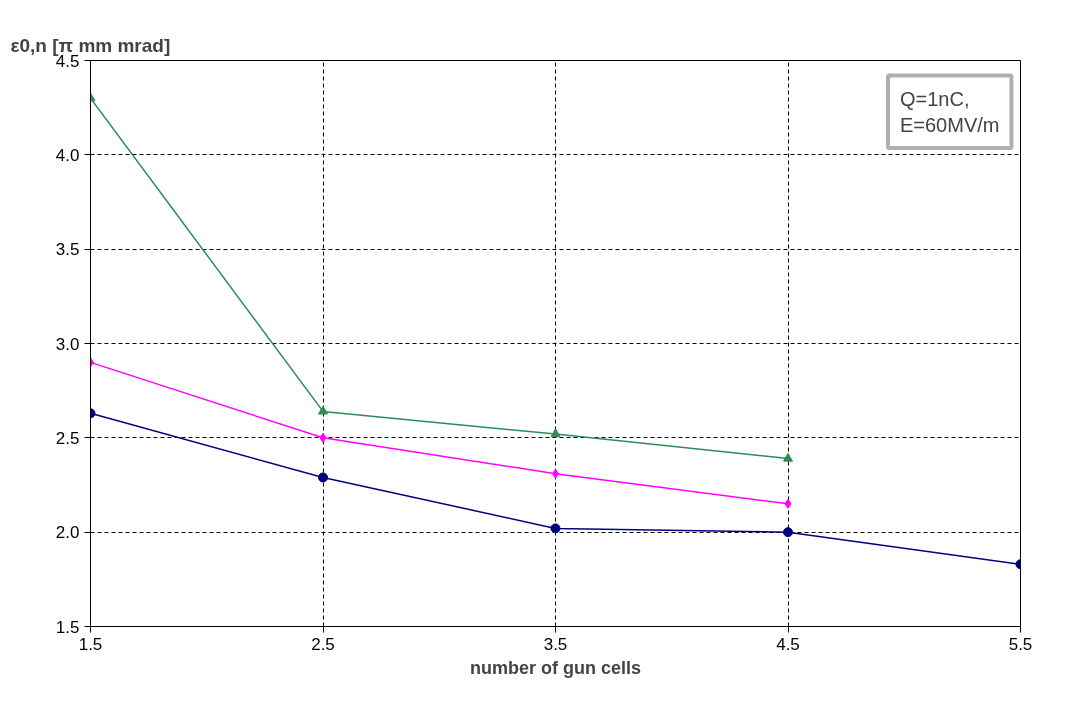 This screenshot has height=704, width=1091. I want to click on x-tick-label: 4.5, so click(788, 644).